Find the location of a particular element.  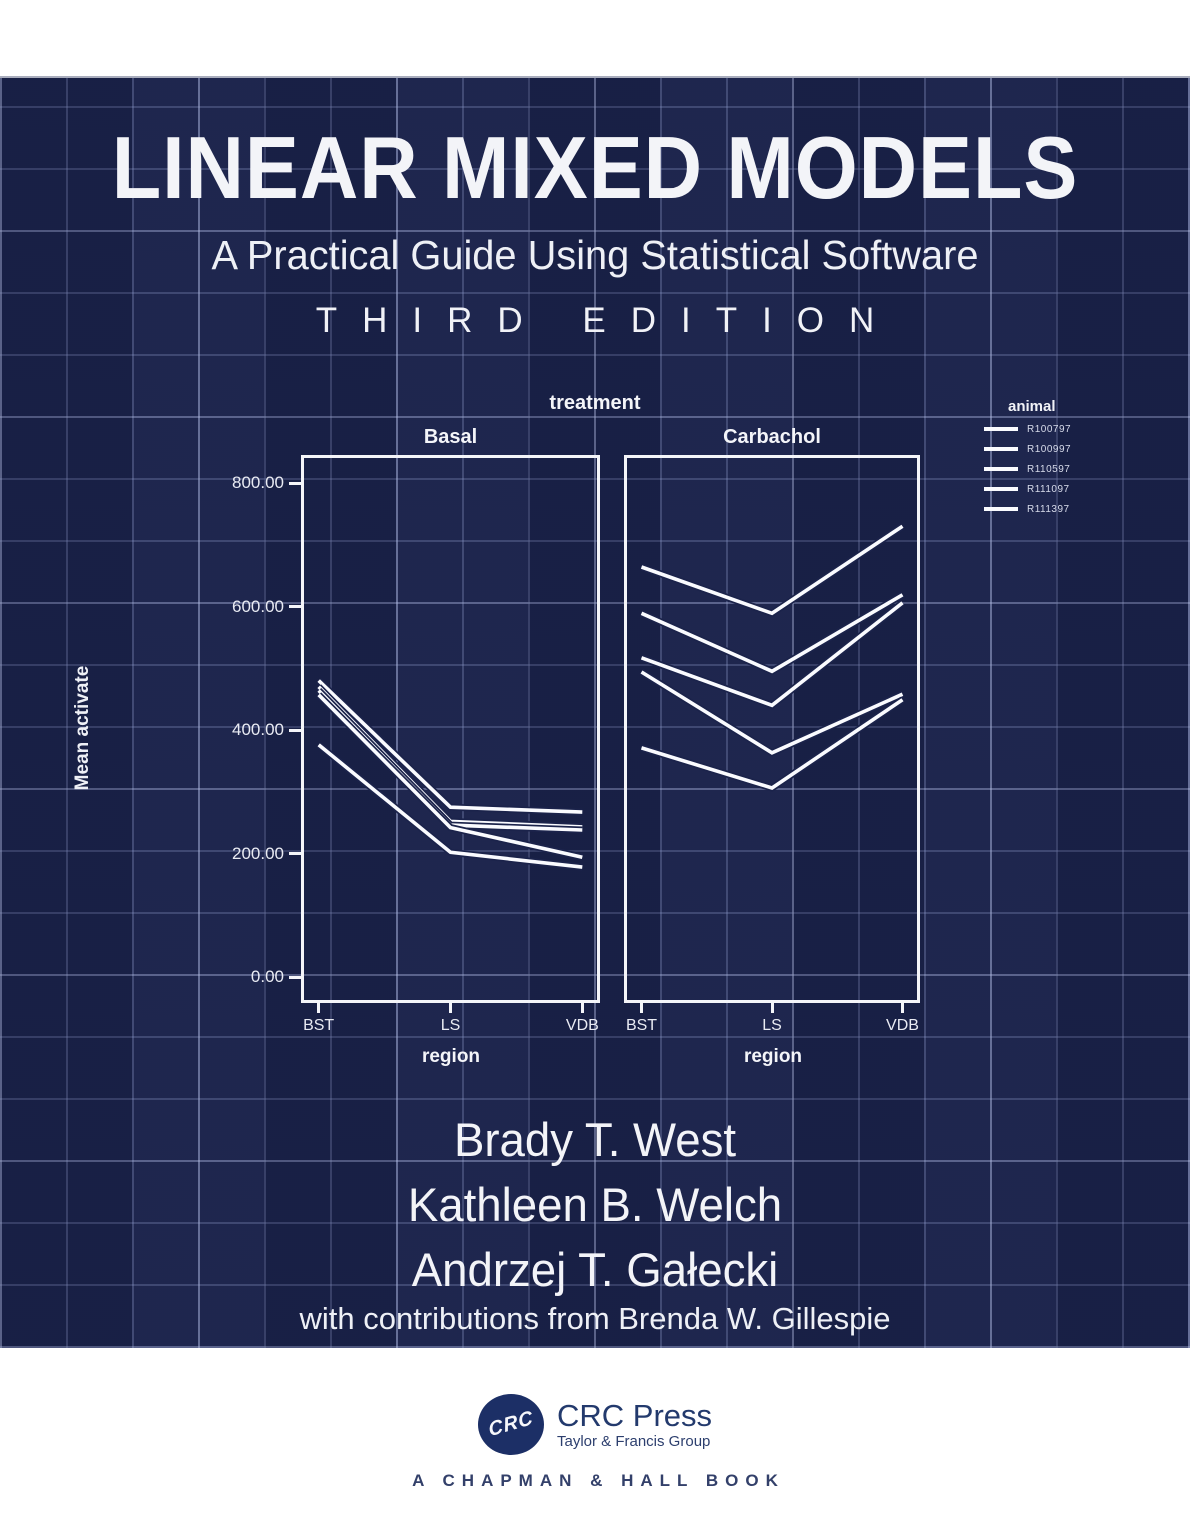

legend-item-R111097: R111097 is located at coordinates (1079, 489).